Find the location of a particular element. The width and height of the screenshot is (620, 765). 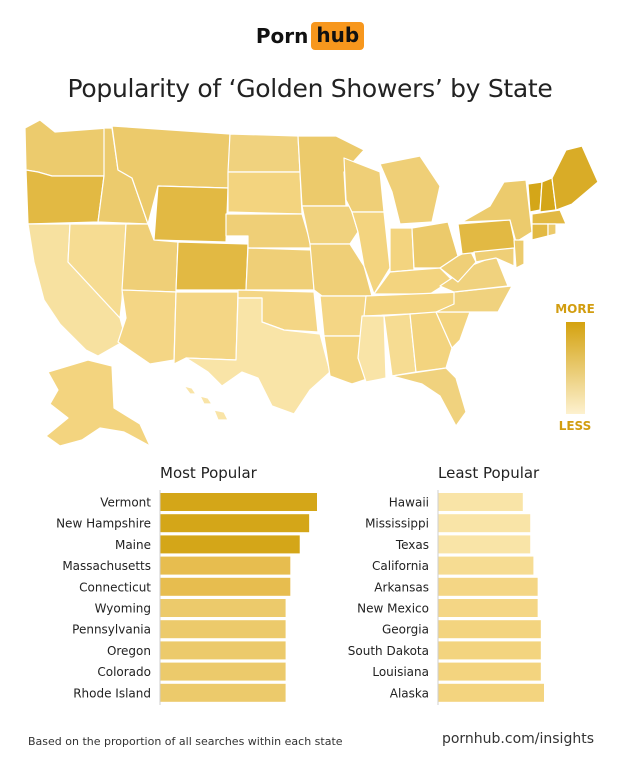

state-florida is located at coordinates (429, 397).